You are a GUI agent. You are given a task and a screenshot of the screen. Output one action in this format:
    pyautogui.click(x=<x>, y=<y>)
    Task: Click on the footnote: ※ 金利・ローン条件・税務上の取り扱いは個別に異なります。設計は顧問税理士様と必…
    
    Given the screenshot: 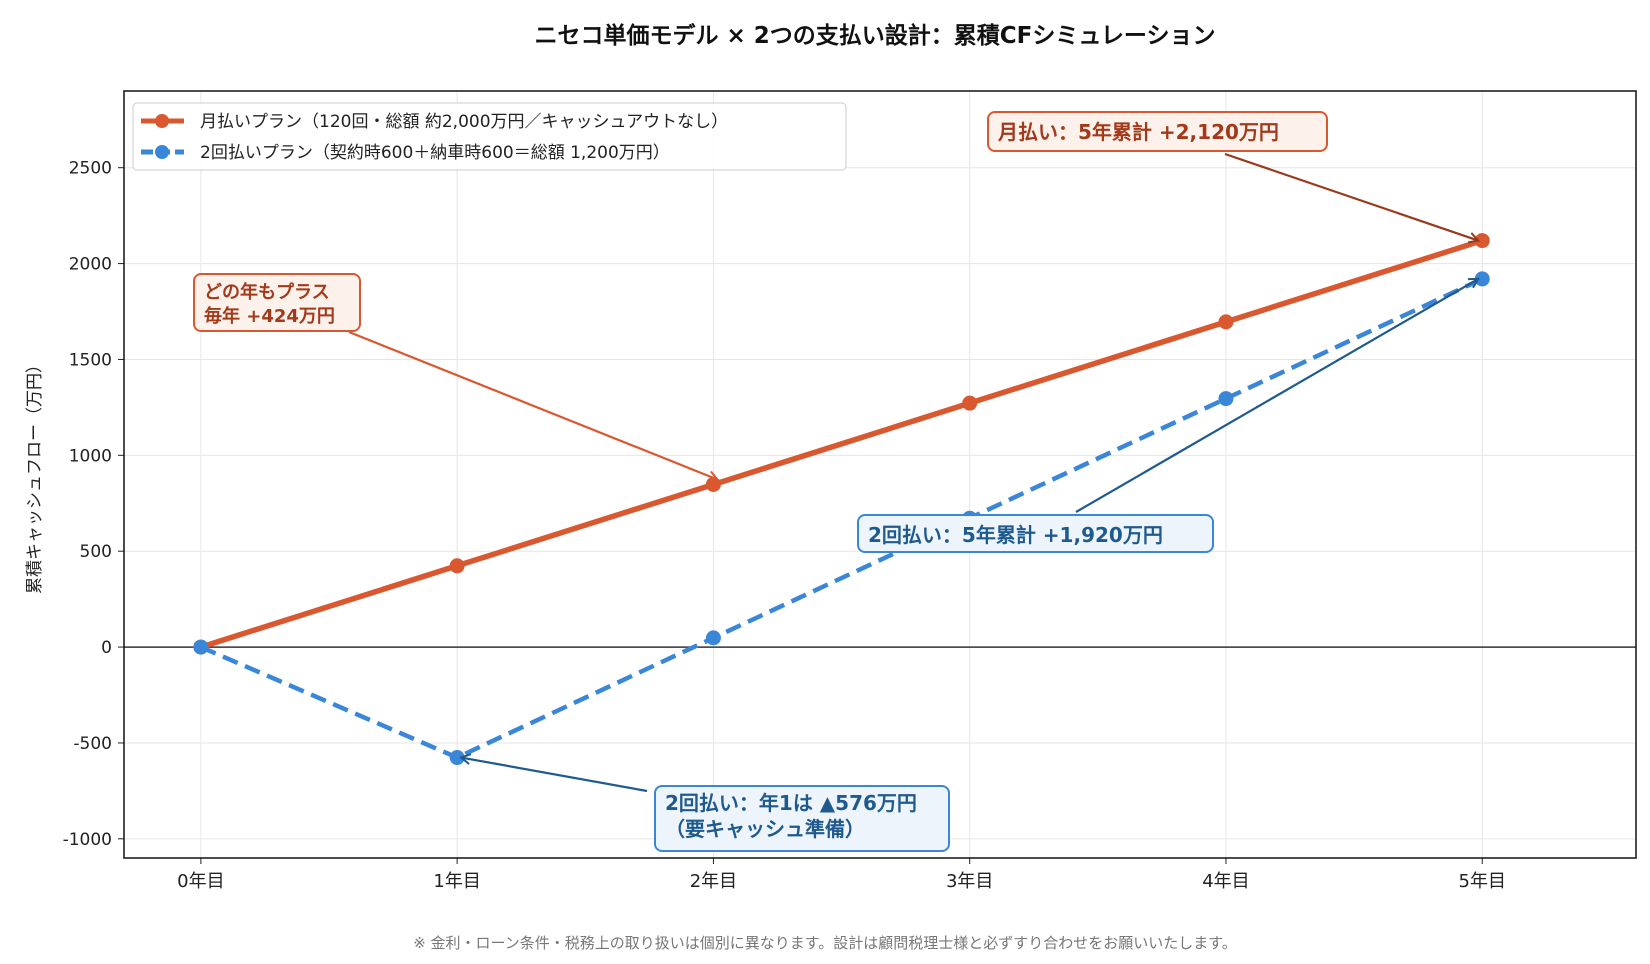 What is the action you would take?
    pyautogui.click(x=825, y=943)
    